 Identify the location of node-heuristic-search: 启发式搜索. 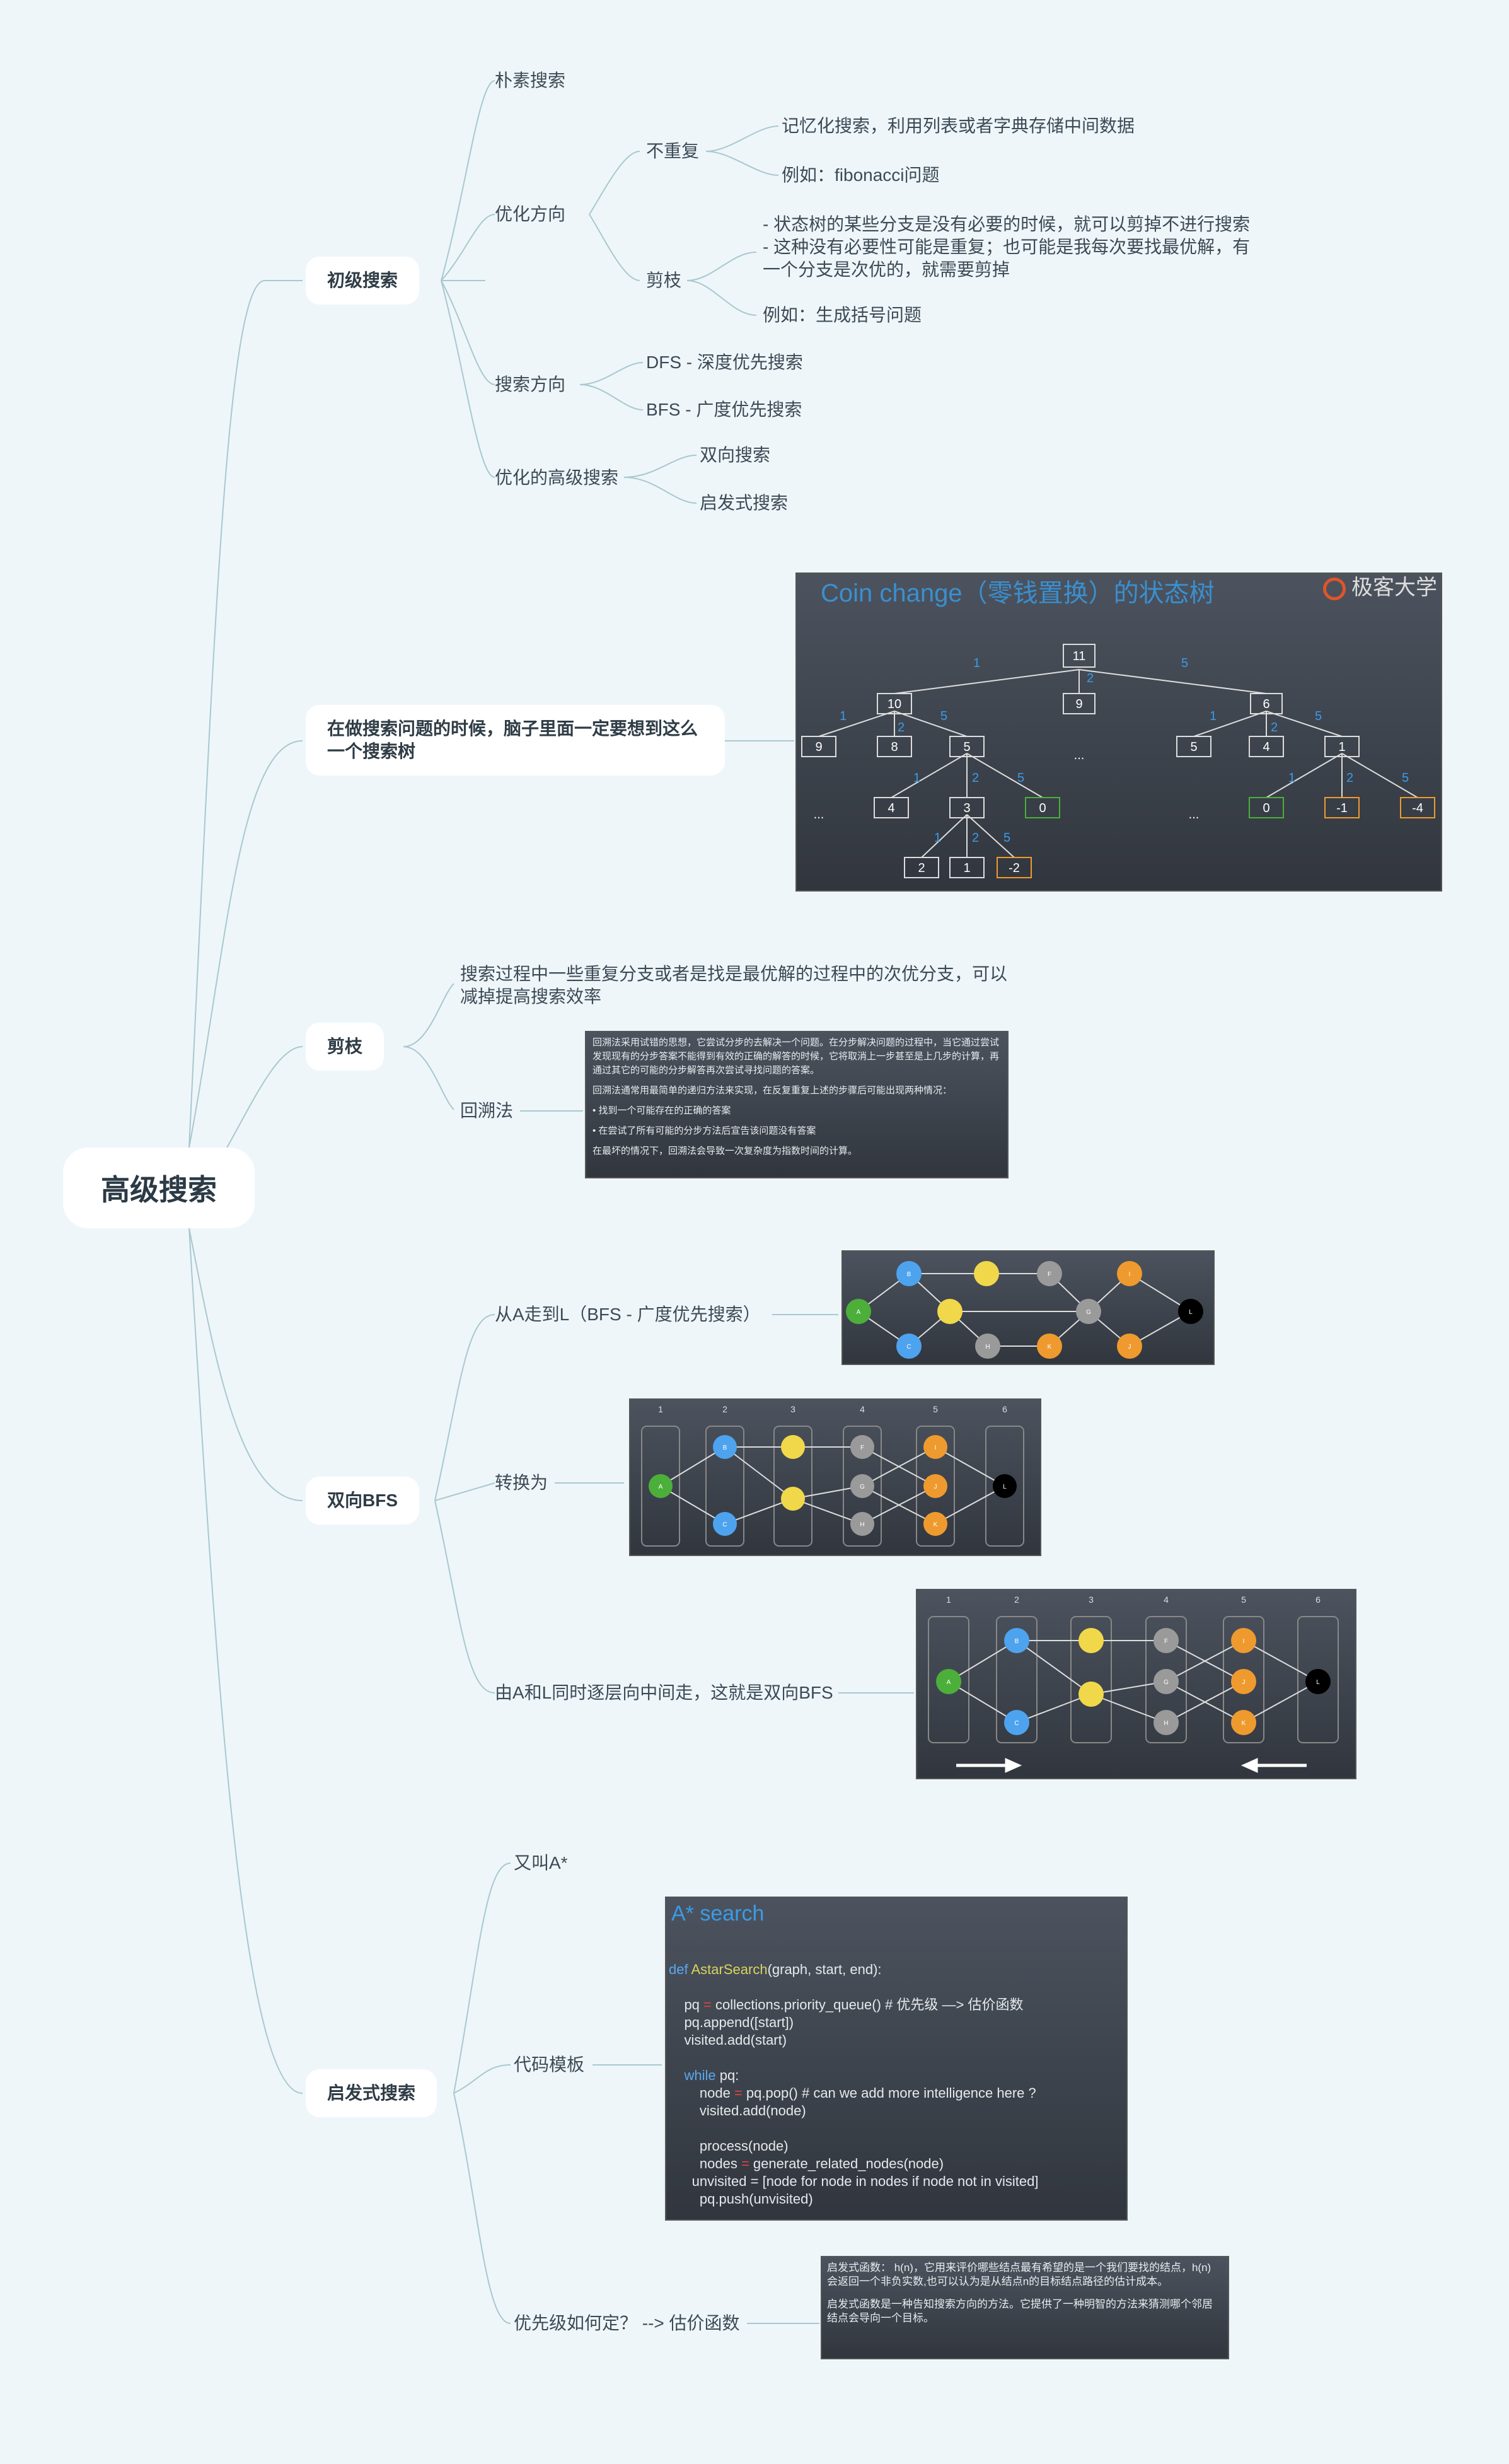
(745, 503).